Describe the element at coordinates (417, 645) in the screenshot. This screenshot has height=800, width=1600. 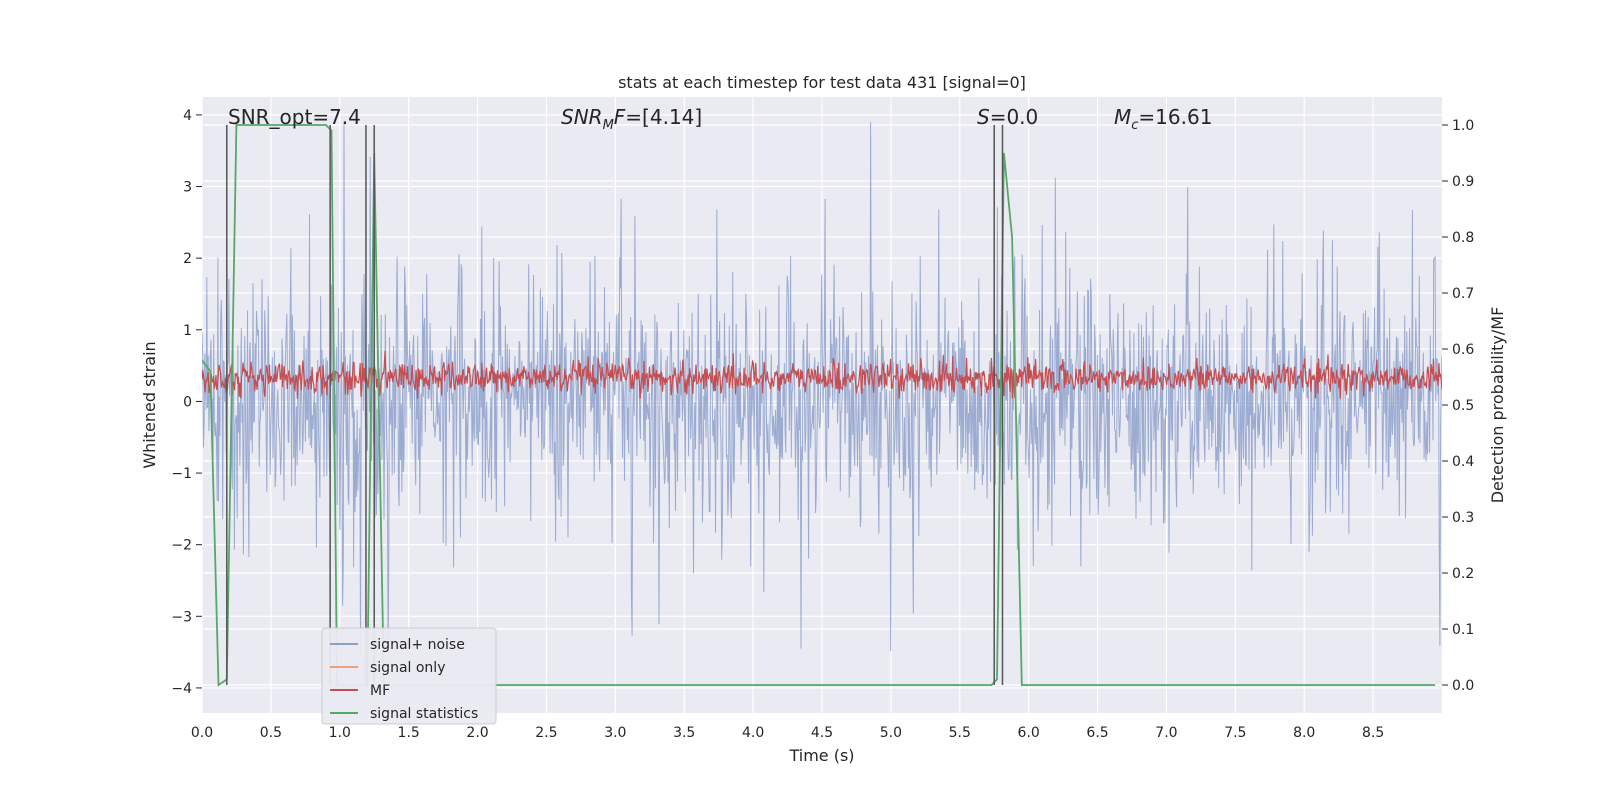
I see `legend-label-0: signal+ noise` at that location.